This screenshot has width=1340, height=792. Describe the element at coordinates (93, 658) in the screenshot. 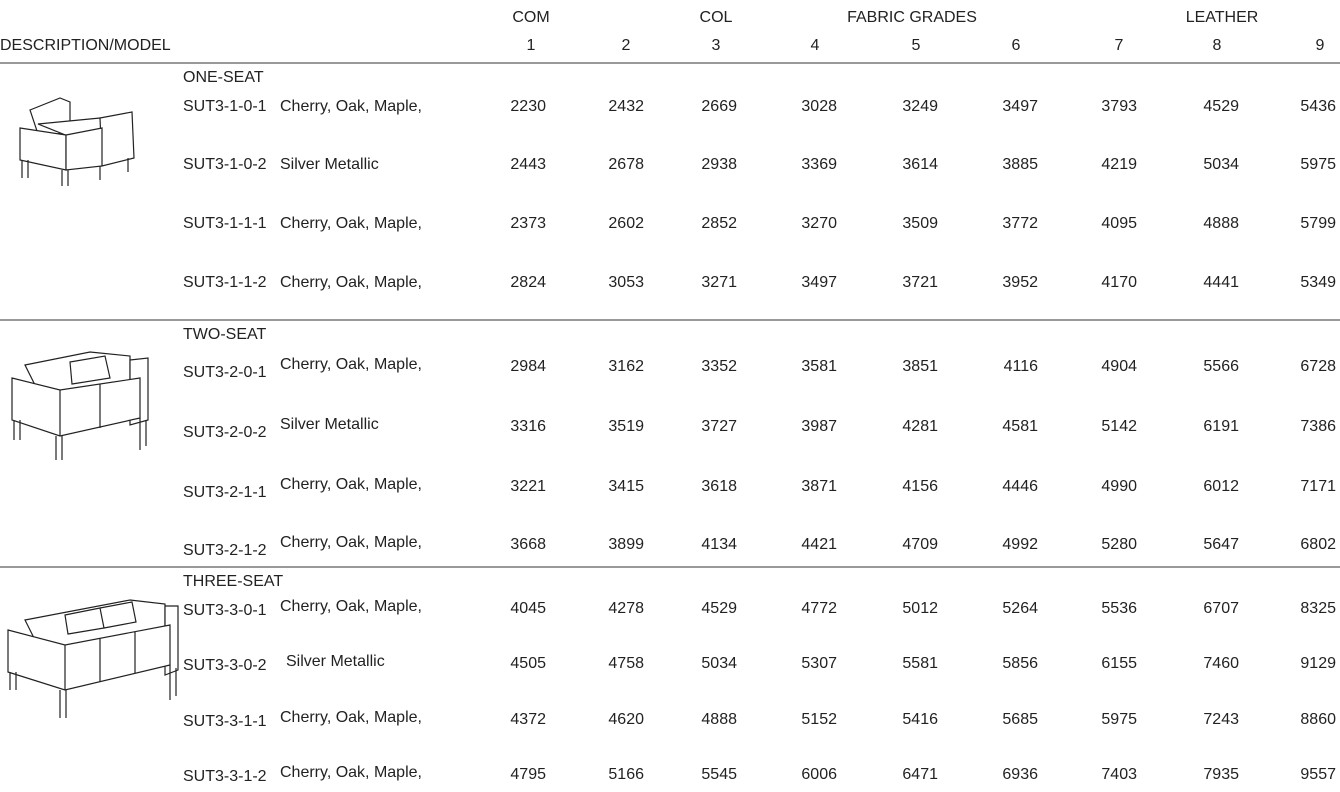

I see `three-seat-sketch` at that location.